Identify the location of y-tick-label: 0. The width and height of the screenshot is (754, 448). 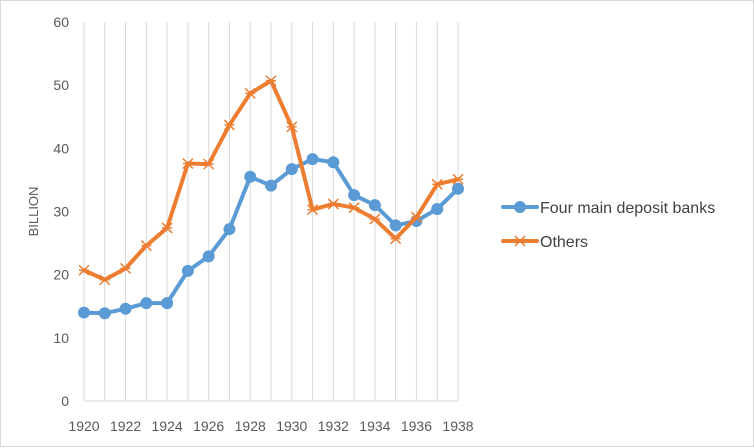
(65, 401).